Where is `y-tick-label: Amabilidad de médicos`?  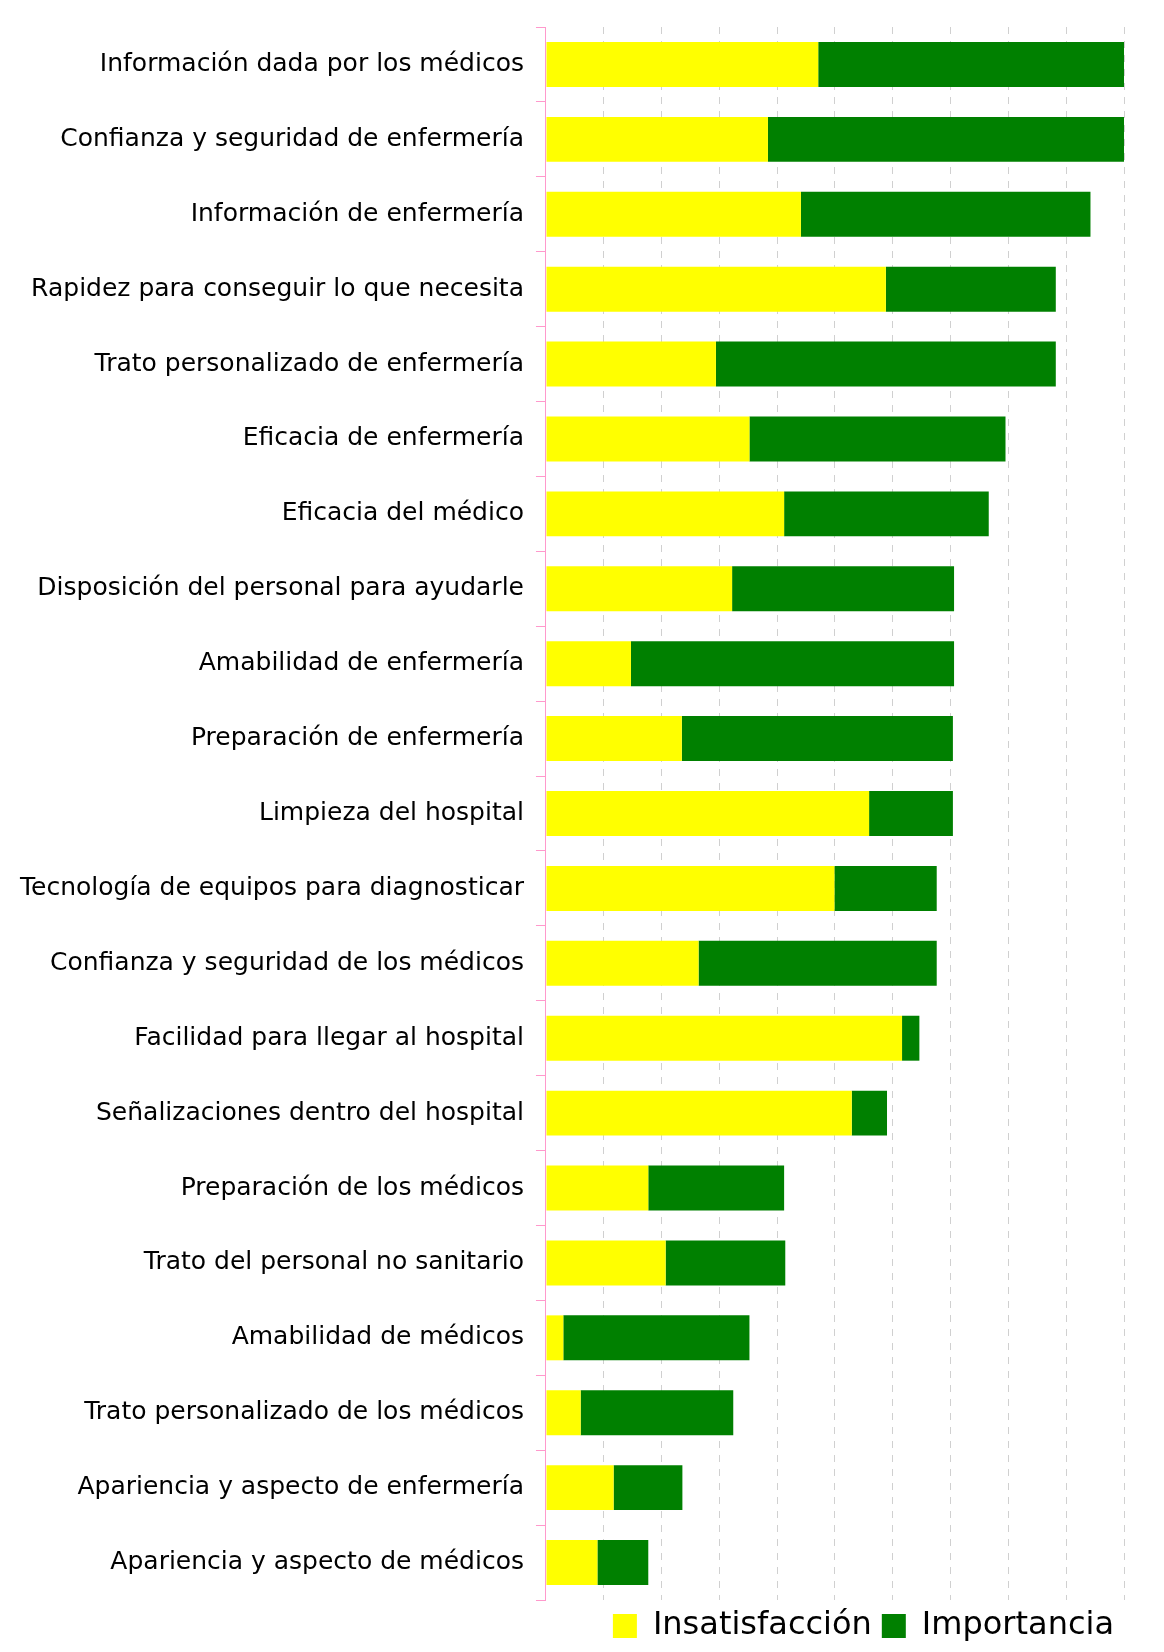 y-tick-label: Amabilidad de médicos is located at coordinates (377, 1336).